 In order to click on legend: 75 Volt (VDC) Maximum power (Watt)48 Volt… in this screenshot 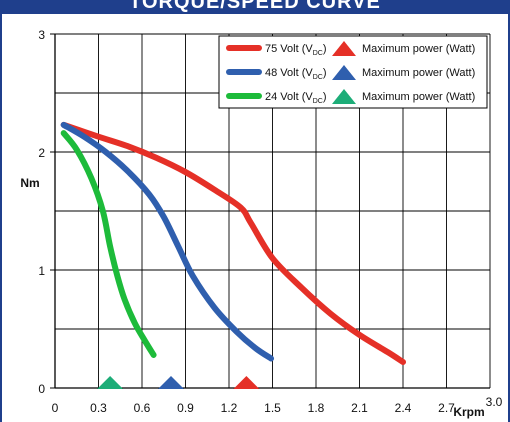, I will do `click(353, 72)`.